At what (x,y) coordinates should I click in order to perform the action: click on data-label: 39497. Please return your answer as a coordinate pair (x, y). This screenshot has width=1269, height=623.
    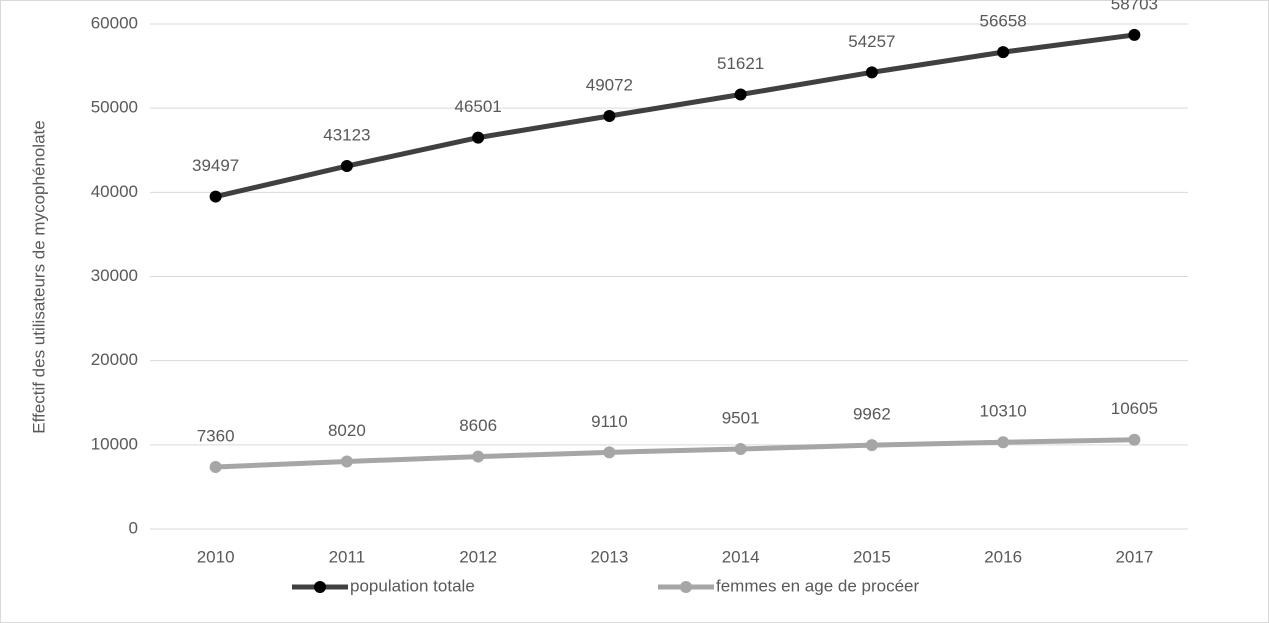
    Looking at the image, I should click on (215, 165).